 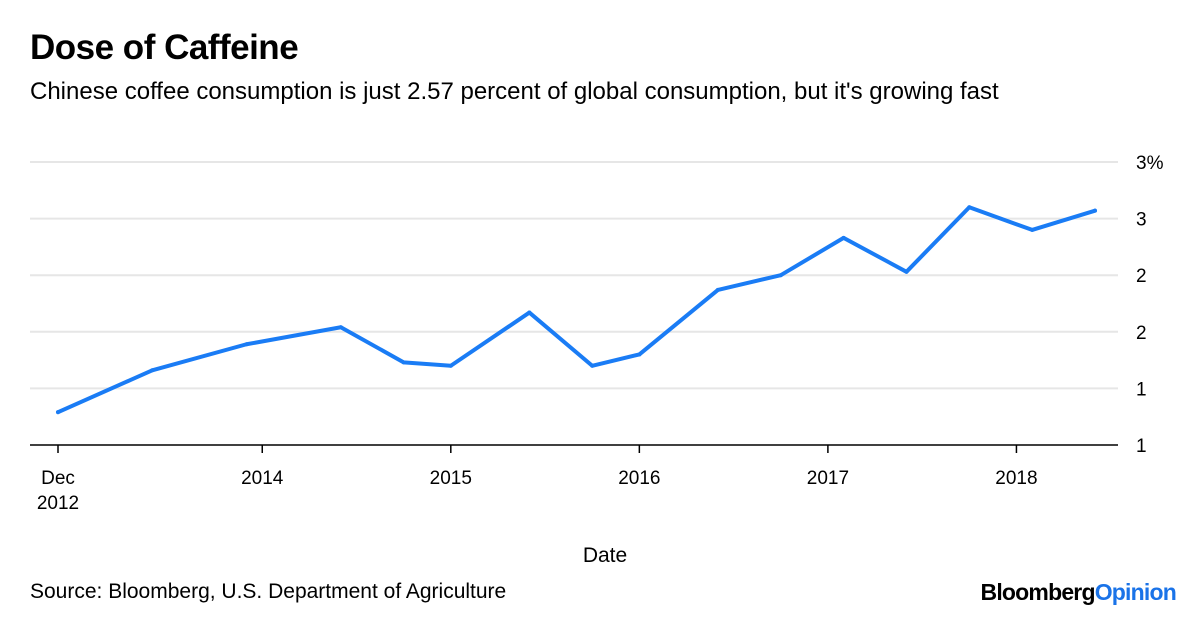 I want to click on x-tick-label: 2017, so click(x=828, y=478).